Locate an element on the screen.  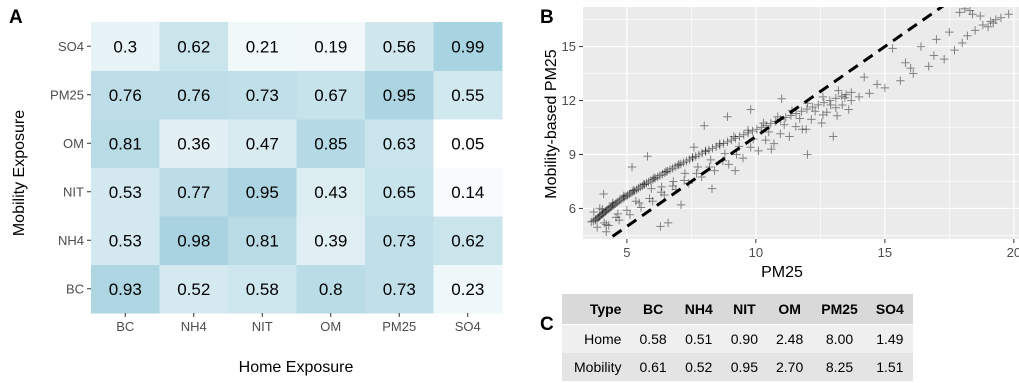
heatmap-cell-label: 0.77 is located at coordinates (193, 192).